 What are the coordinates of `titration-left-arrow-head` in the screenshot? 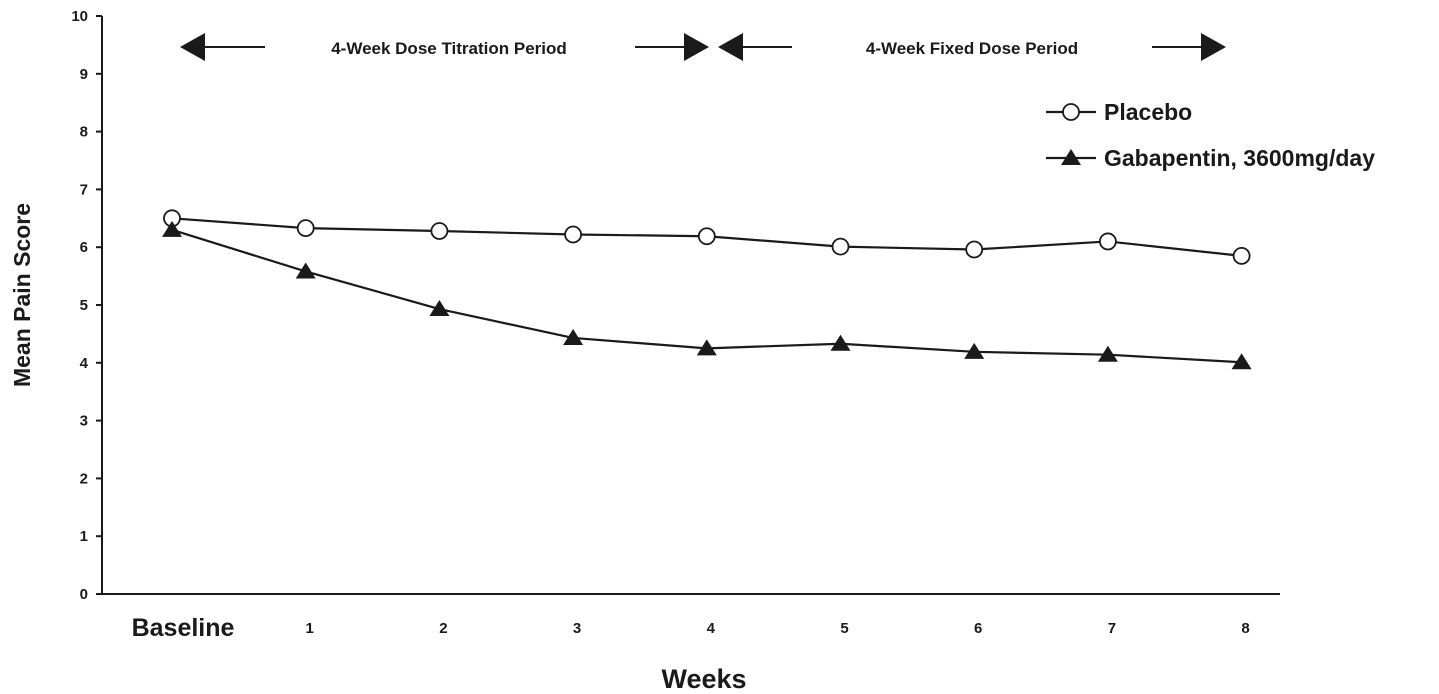 It's located at (192, 47).